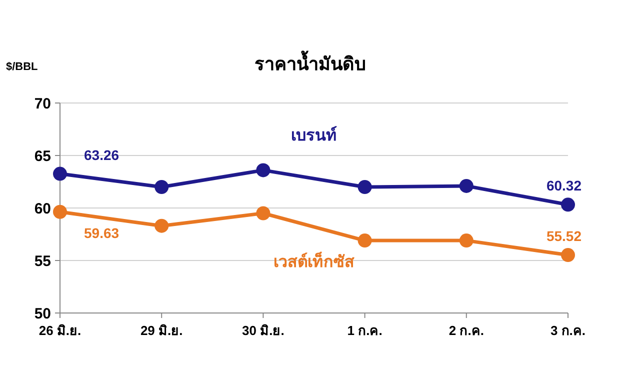 The height and width of the screenshot is (390, 640). I want to click on y-tick-label: 70, so click(42, 103).